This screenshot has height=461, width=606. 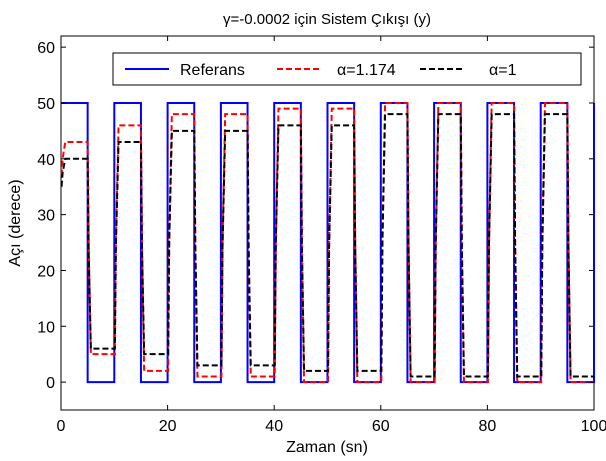 What do you see at coordinates (503, 70) in the screenshot?
I see `legend-label-alpha-1: α=1` at bounding box center [503, 70].